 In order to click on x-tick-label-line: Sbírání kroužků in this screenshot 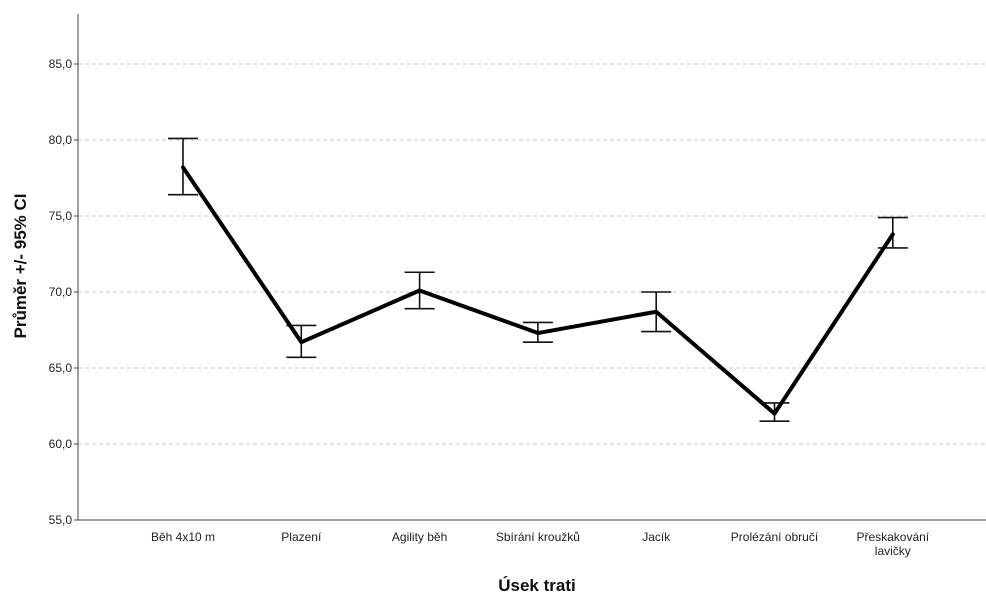, I will do `click(538, 537)`.